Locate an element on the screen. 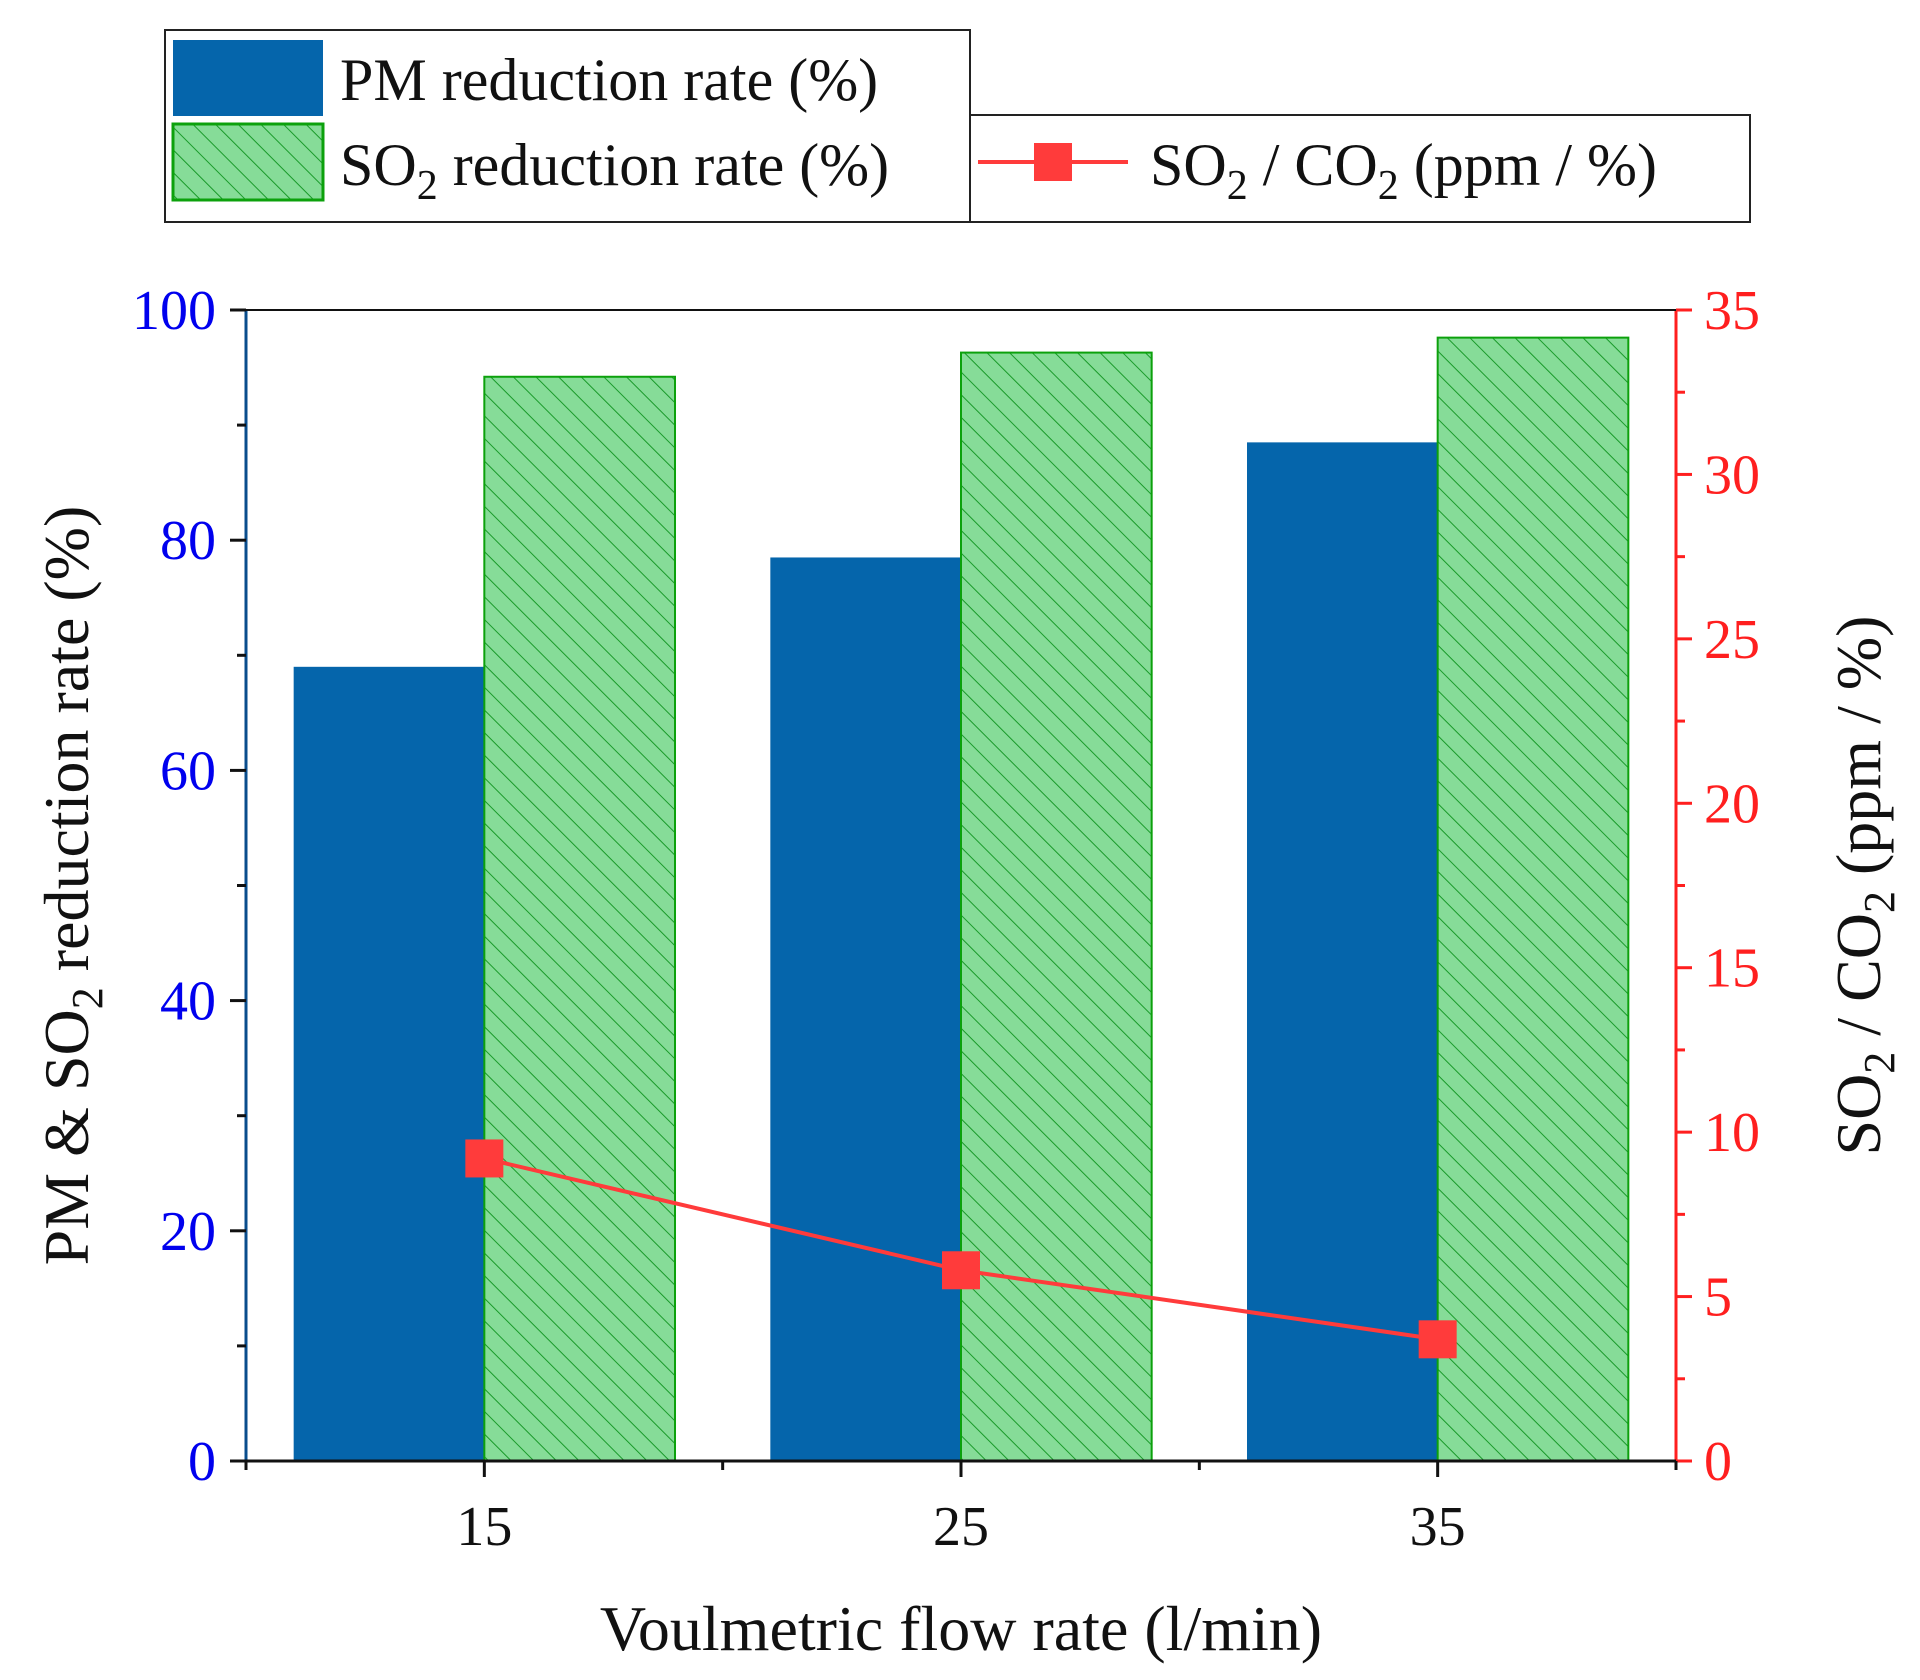 The height and width of the screenshot is (1680, 1920). legend-label-pm: PM reduction rate (%) is located at coordinates (609, 80).